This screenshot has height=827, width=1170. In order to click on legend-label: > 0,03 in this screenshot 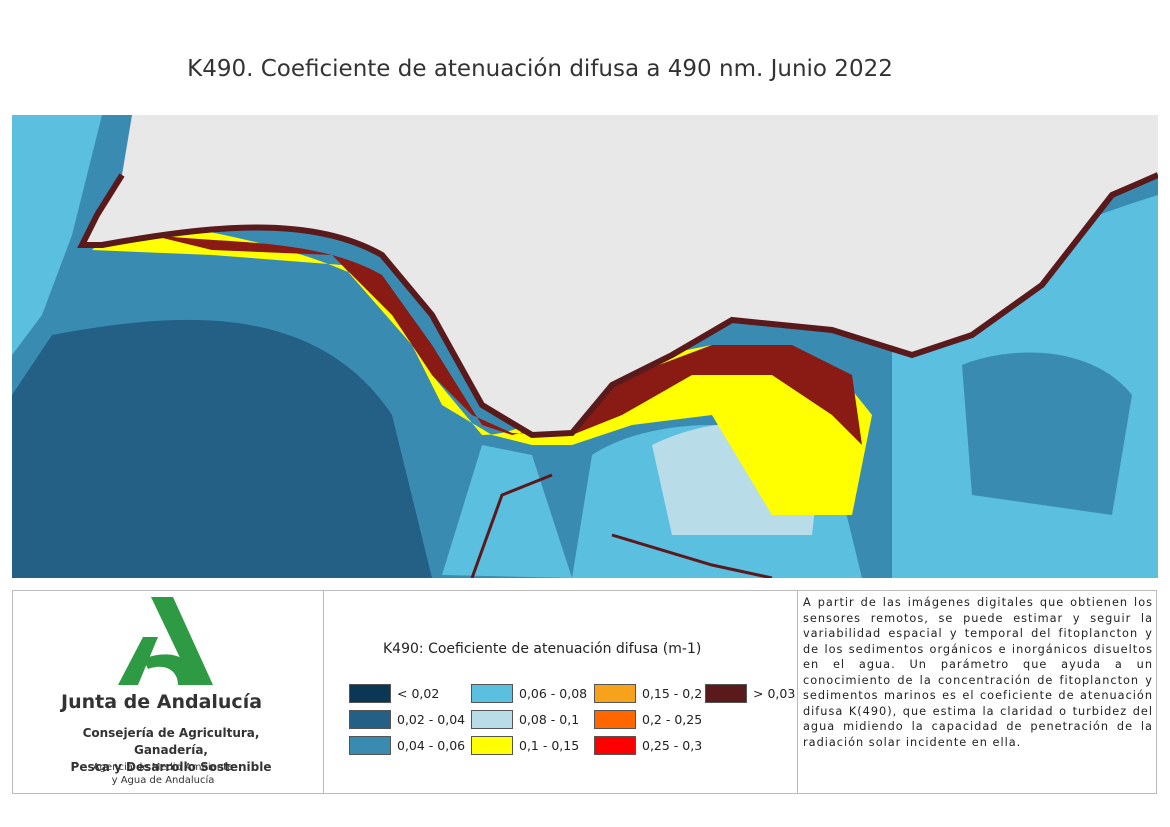, I will do `click(774, 693)`.